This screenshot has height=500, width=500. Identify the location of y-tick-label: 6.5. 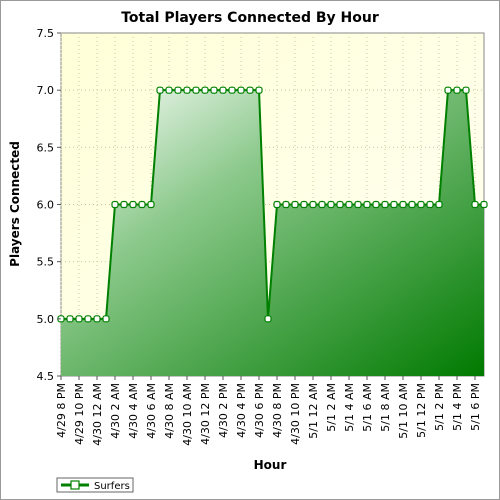
(46, 147).